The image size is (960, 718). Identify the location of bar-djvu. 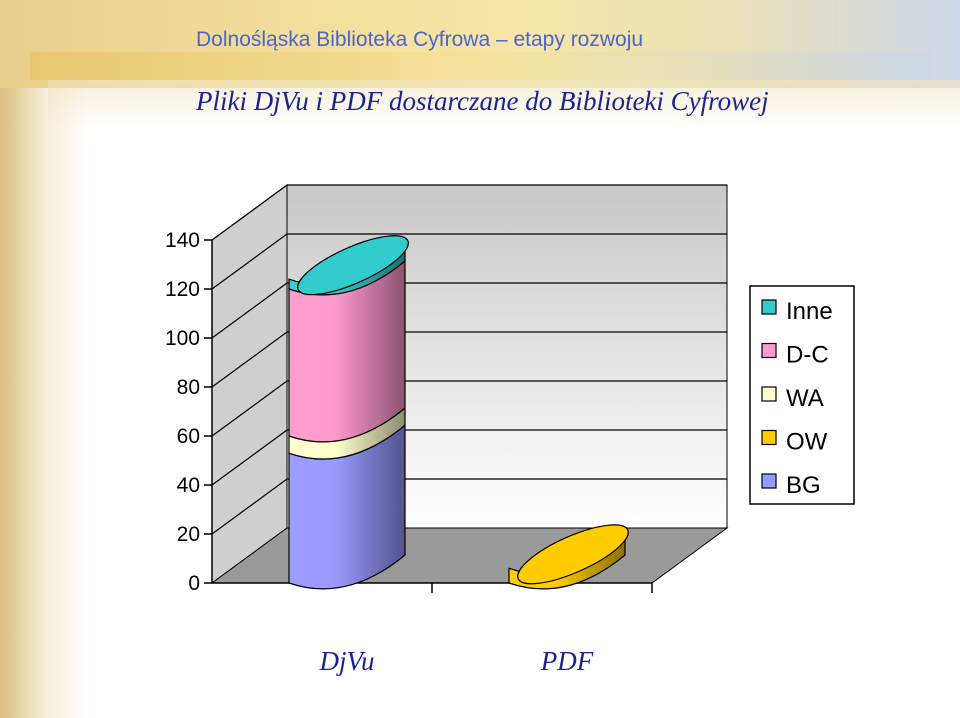
(348, 412).